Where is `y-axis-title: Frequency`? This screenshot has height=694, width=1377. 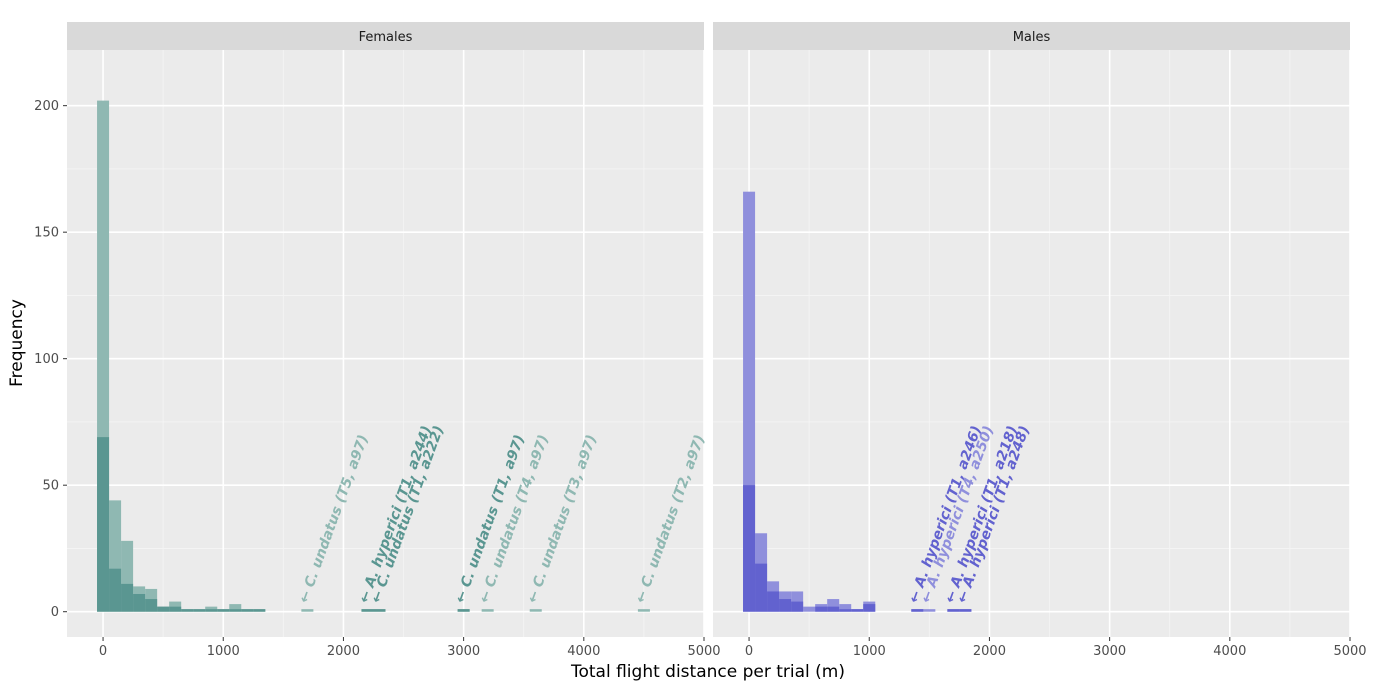
y-axis-title: Frequency is located at coordinates (17, 343).